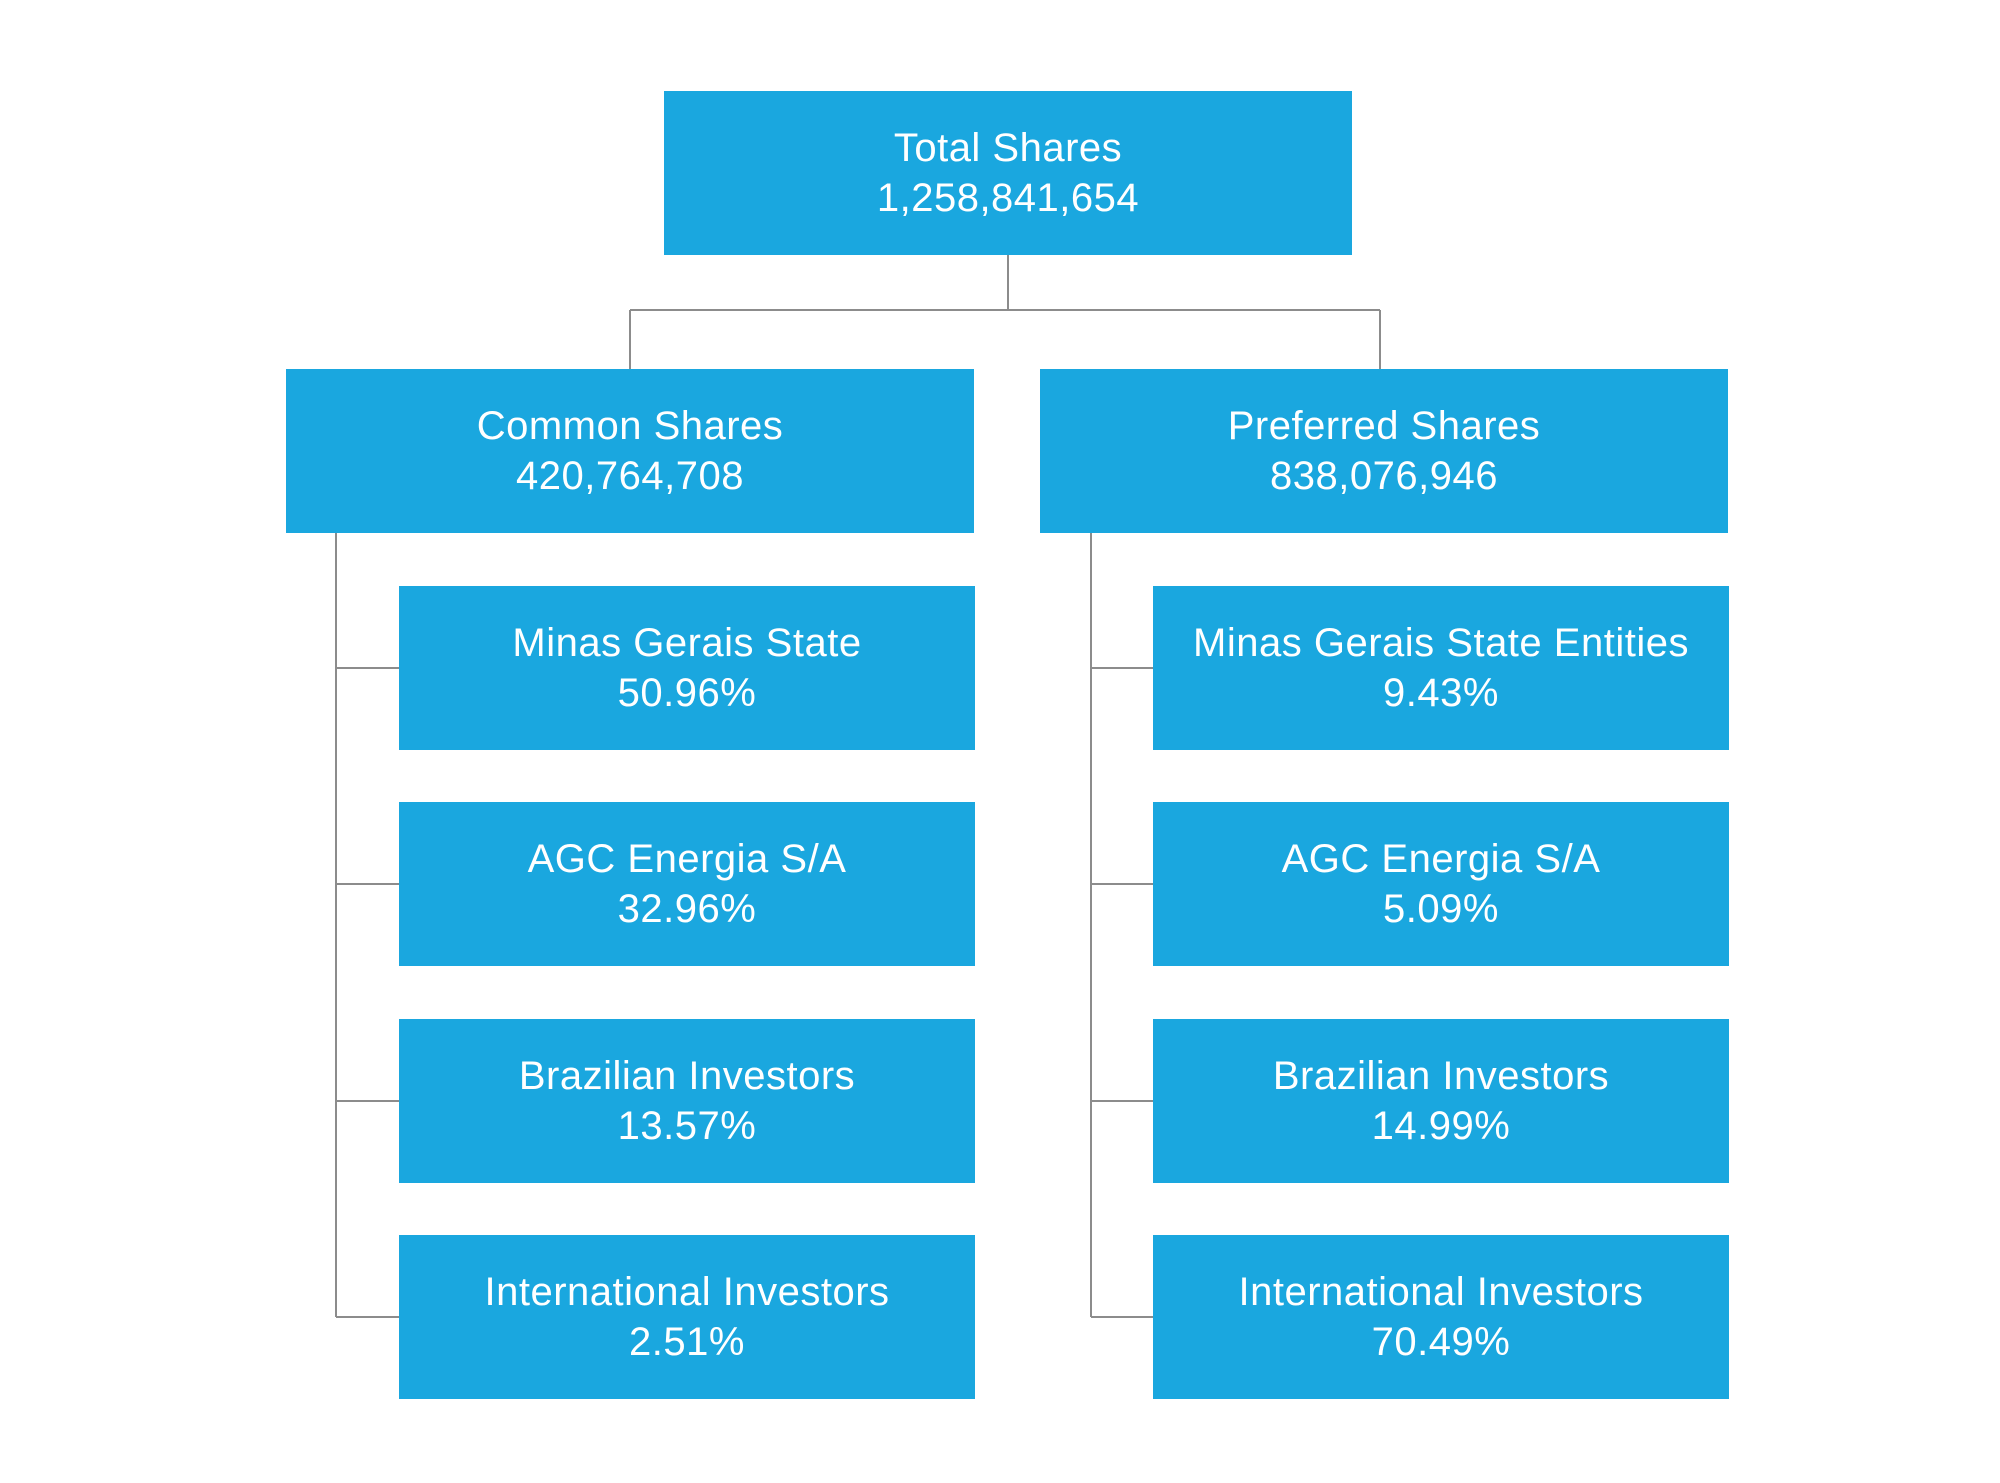  What do you see at coordinates (687, 909) in the screenshot?
I see `holder-percentage: 32.96%` at bounding box center [687, 909].